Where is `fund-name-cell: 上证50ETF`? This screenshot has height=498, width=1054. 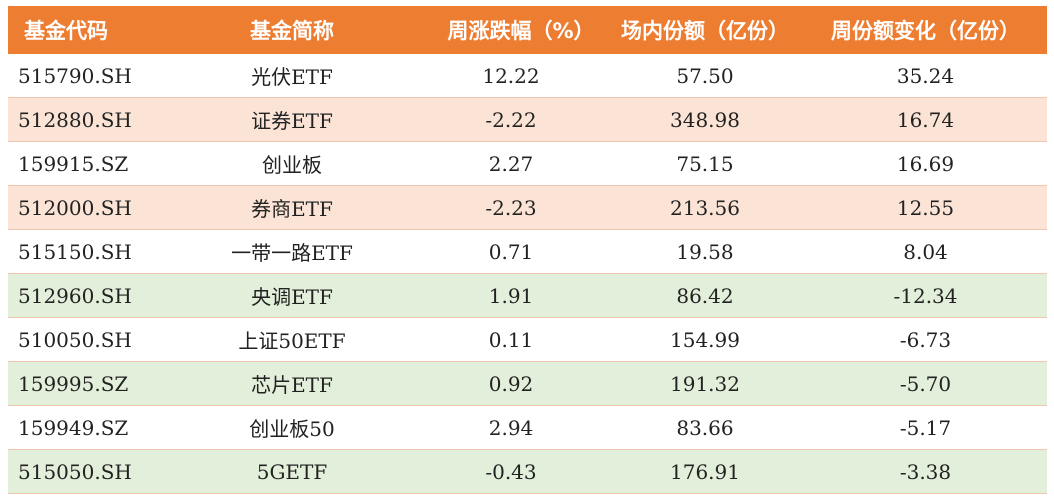
fund-name-cell: 上证50ETF is located at coordinates (292, 341).